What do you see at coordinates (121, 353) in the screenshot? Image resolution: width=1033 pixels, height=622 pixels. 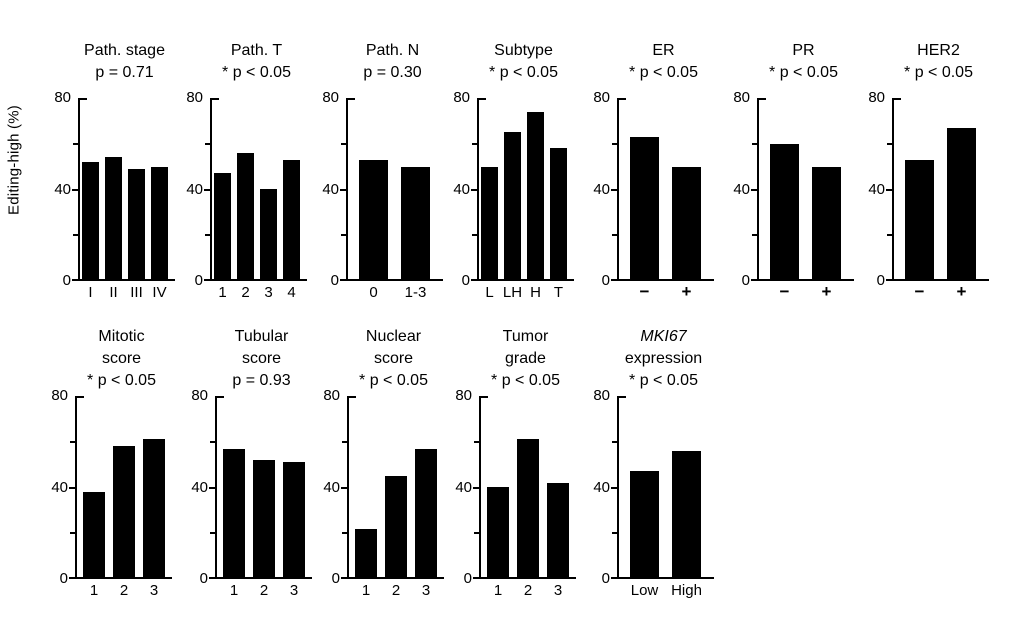 I see `panel-title-mitotic-score: Mitotic score * p < 0.05` at bounding box center [121, 353].